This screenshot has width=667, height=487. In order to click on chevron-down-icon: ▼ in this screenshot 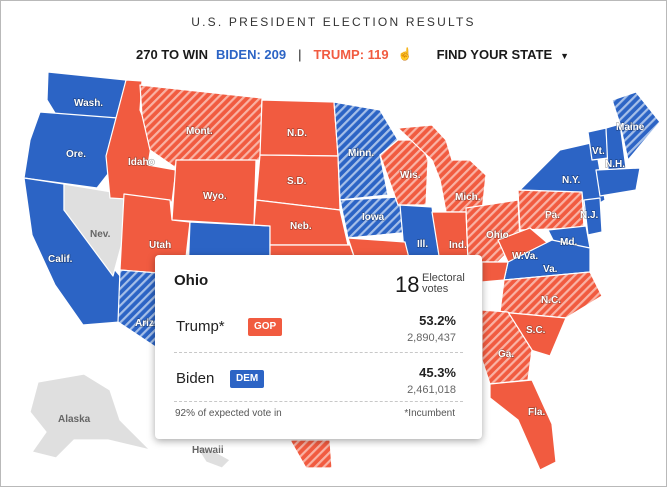, I will do `click(565, 55)`.